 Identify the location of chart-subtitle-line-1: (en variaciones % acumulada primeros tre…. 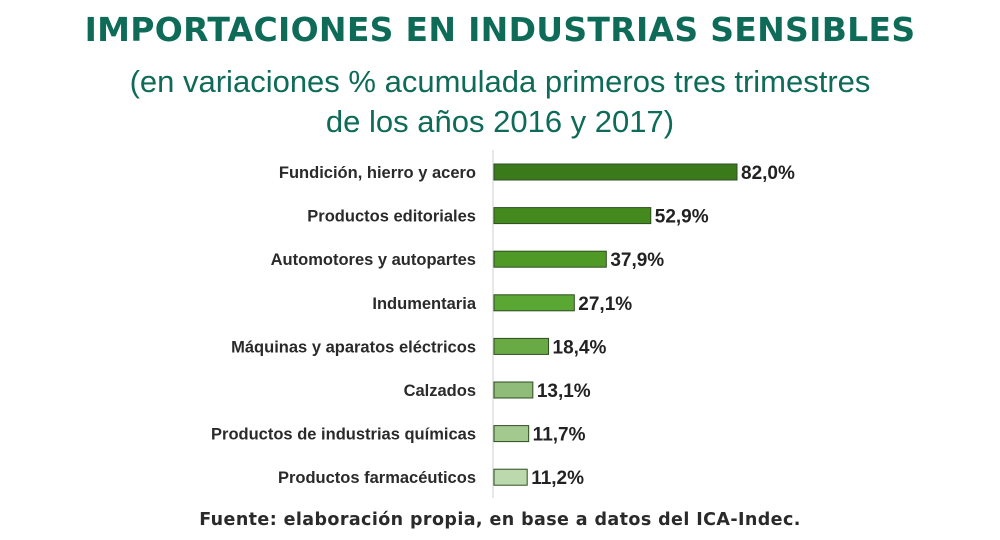
(500, 81).